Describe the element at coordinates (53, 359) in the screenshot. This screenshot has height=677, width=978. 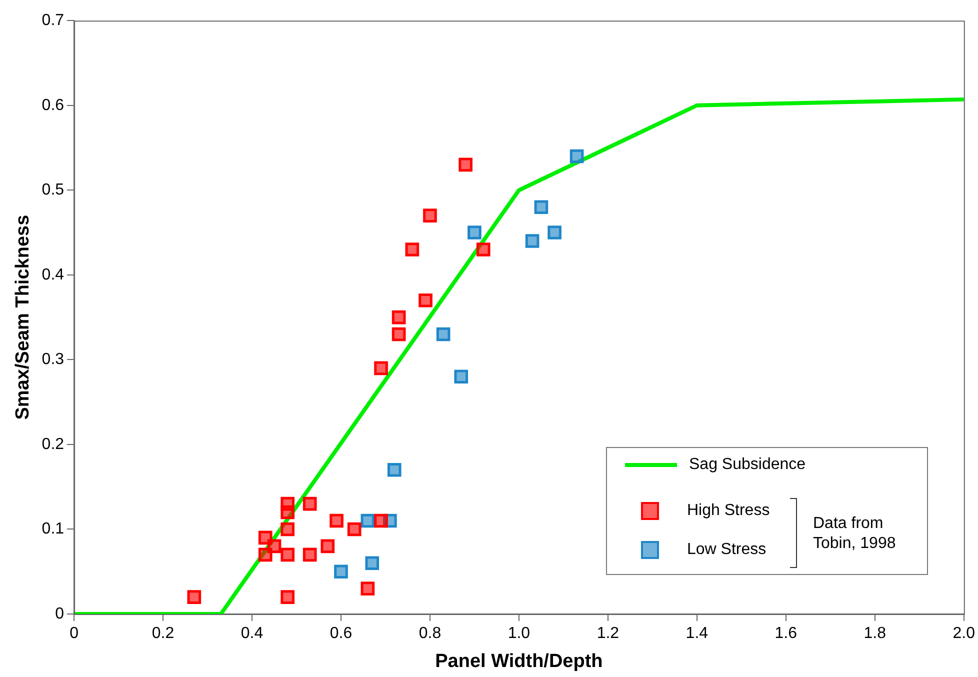
I see `y-tick-label: 0.3` at that location.